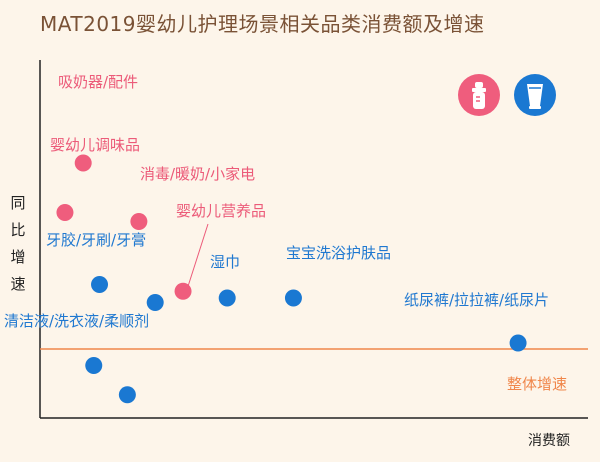  I want to click on point-label-2: 消毒/暖奶/小家电, so click(197, 174).